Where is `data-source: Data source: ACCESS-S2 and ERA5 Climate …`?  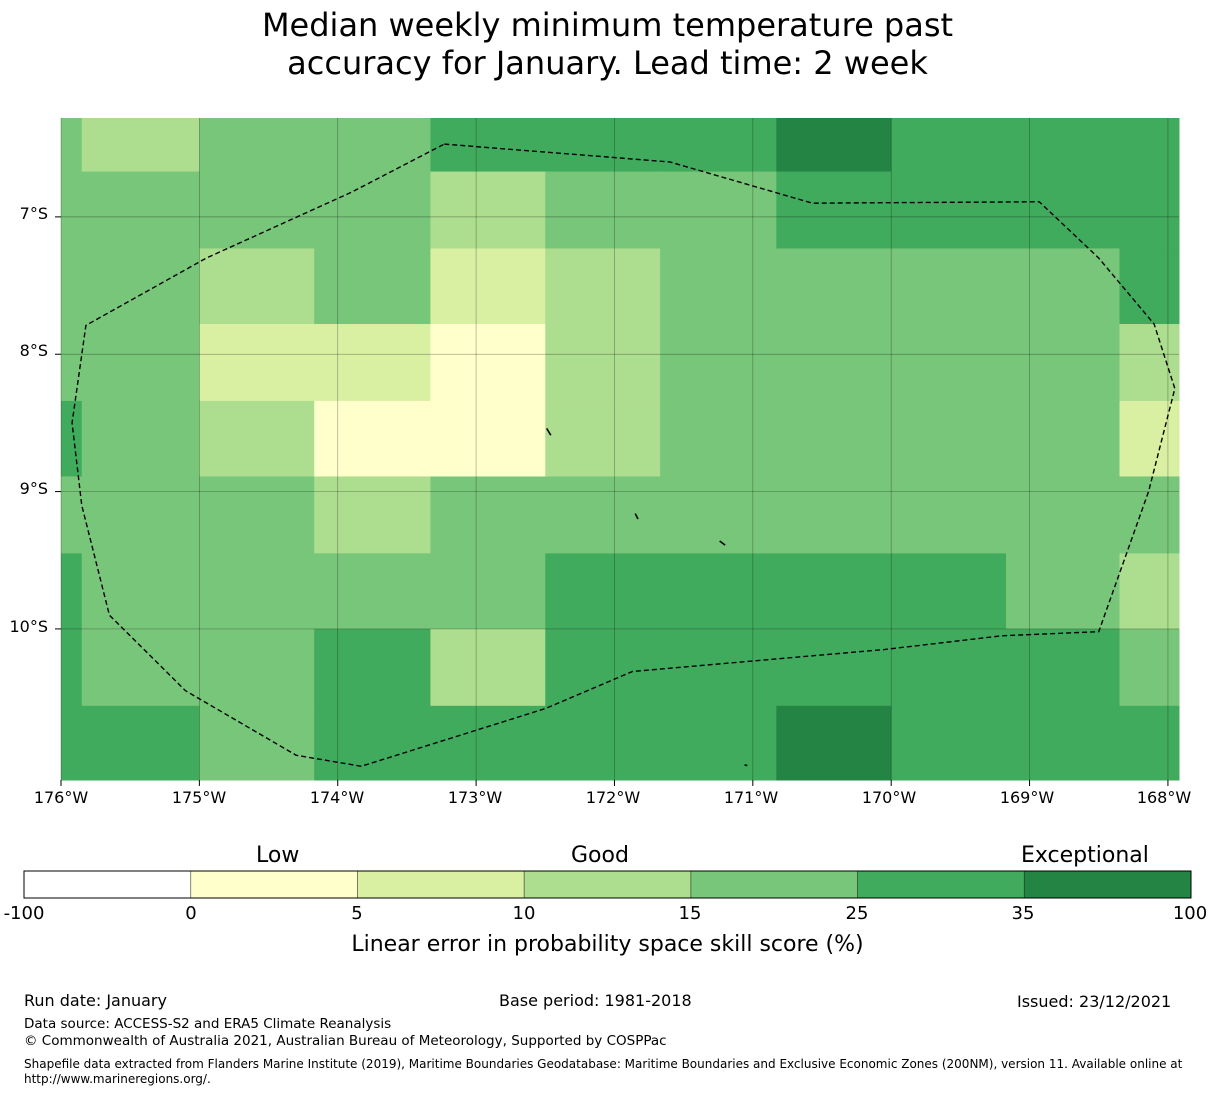 data-source: Data source: ACCESS-S2 and ERA5 Climate … is located at coordinates (208, 1024).